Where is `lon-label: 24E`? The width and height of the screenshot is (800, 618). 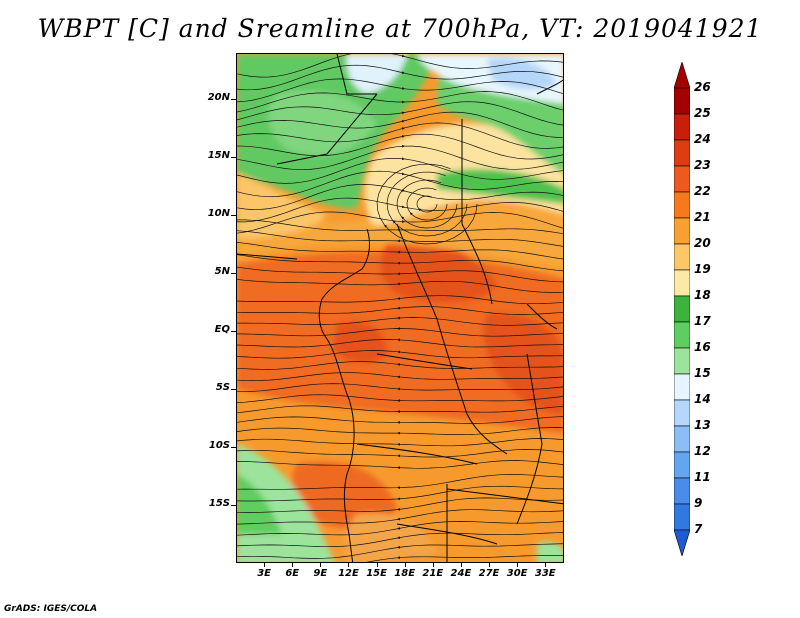
lon-label: 24E is located at coordinates (461, 573).